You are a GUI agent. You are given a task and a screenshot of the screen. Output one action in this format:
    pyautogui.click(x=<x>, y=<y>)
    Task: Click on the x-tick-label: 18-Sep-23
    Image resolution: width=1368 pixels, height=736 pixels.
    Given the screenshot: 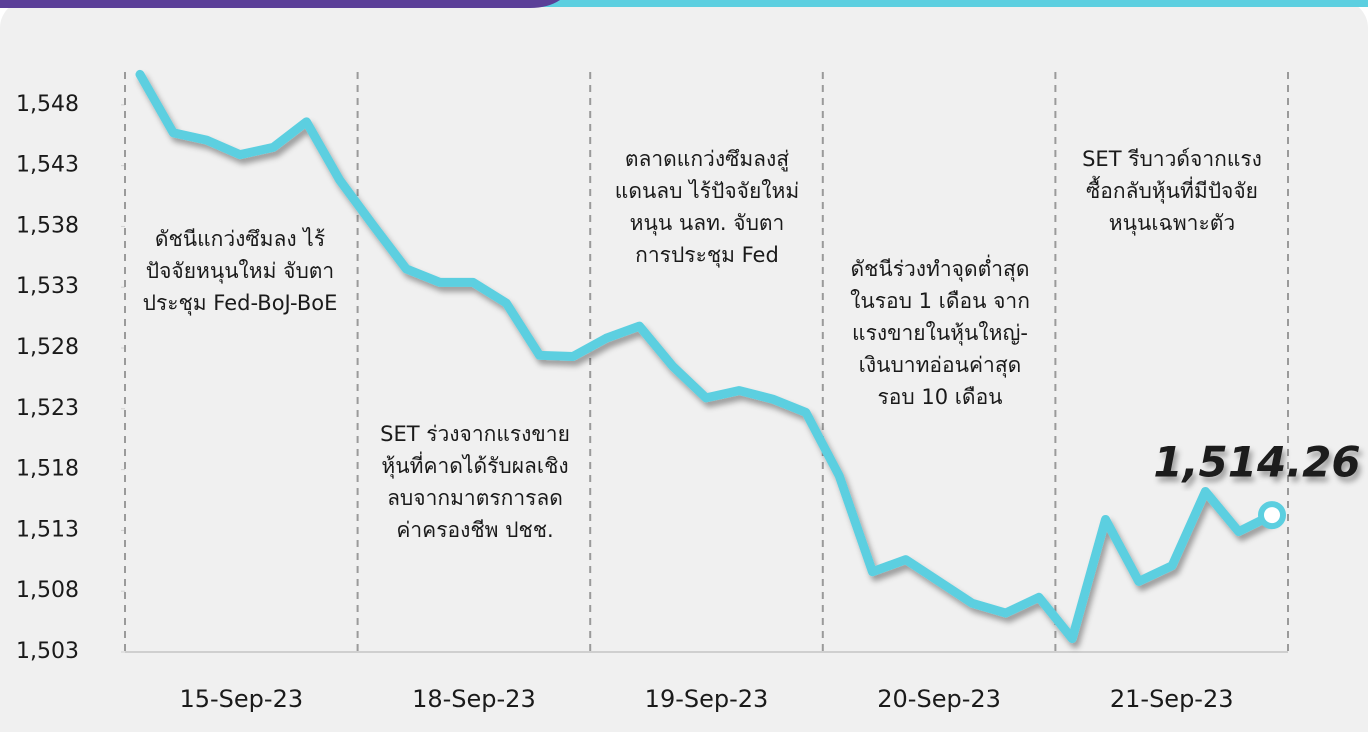 What is the action you would take?
    pyautogui.click(x=474, y=699)
    